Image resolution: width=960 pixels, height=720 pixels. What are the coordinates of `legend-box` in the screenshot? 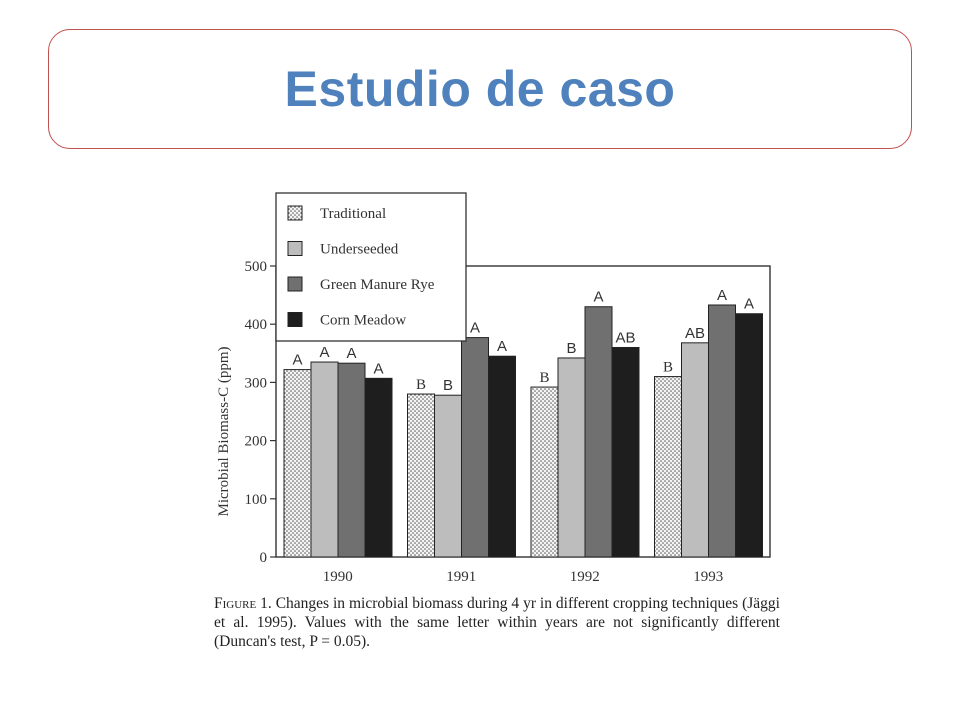 It's located at (371, 267).